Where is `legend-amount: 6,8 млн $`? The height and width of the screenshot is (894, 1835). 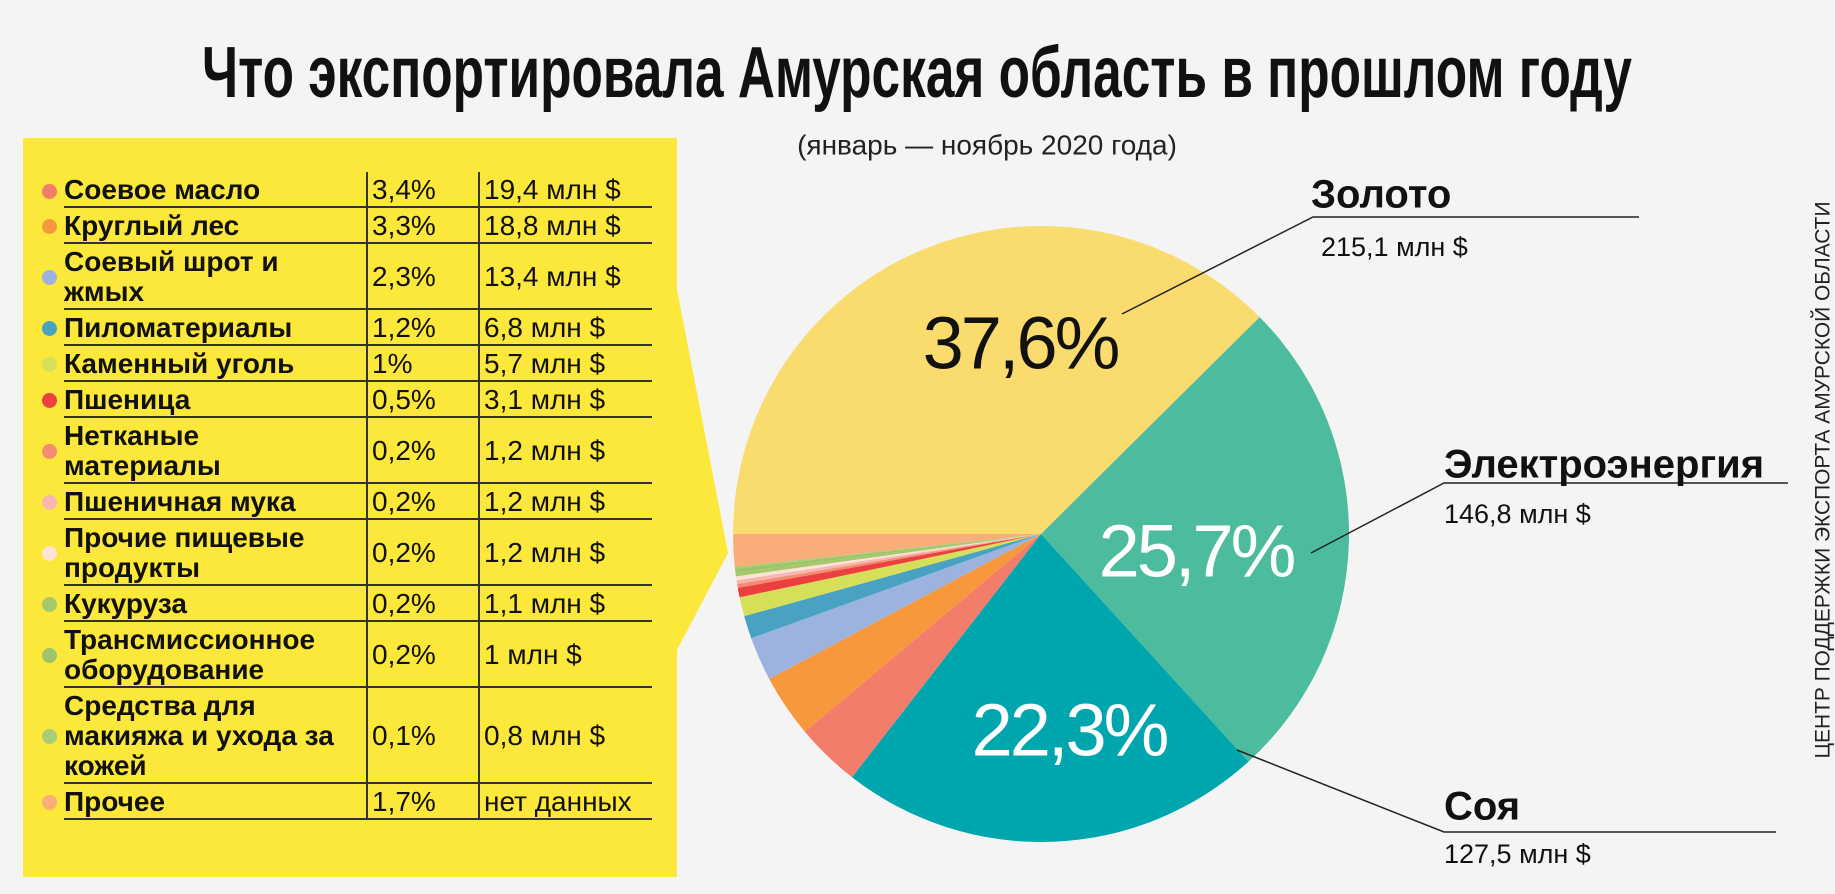
legend-amount: 6,8 млн $ is located at coordinates (565, 327).